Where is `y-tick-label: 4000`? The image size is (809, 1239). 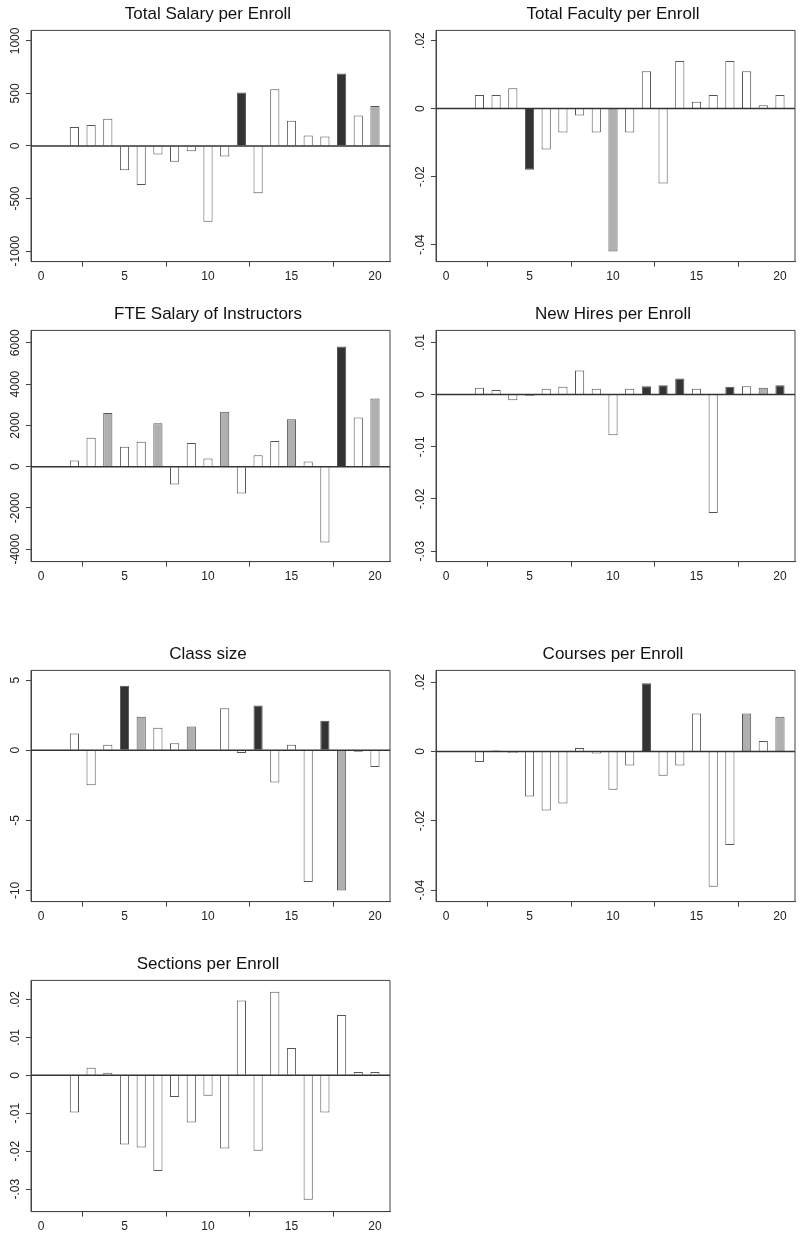 y-tick-label: 4000 is located at coordinates (15, 384).